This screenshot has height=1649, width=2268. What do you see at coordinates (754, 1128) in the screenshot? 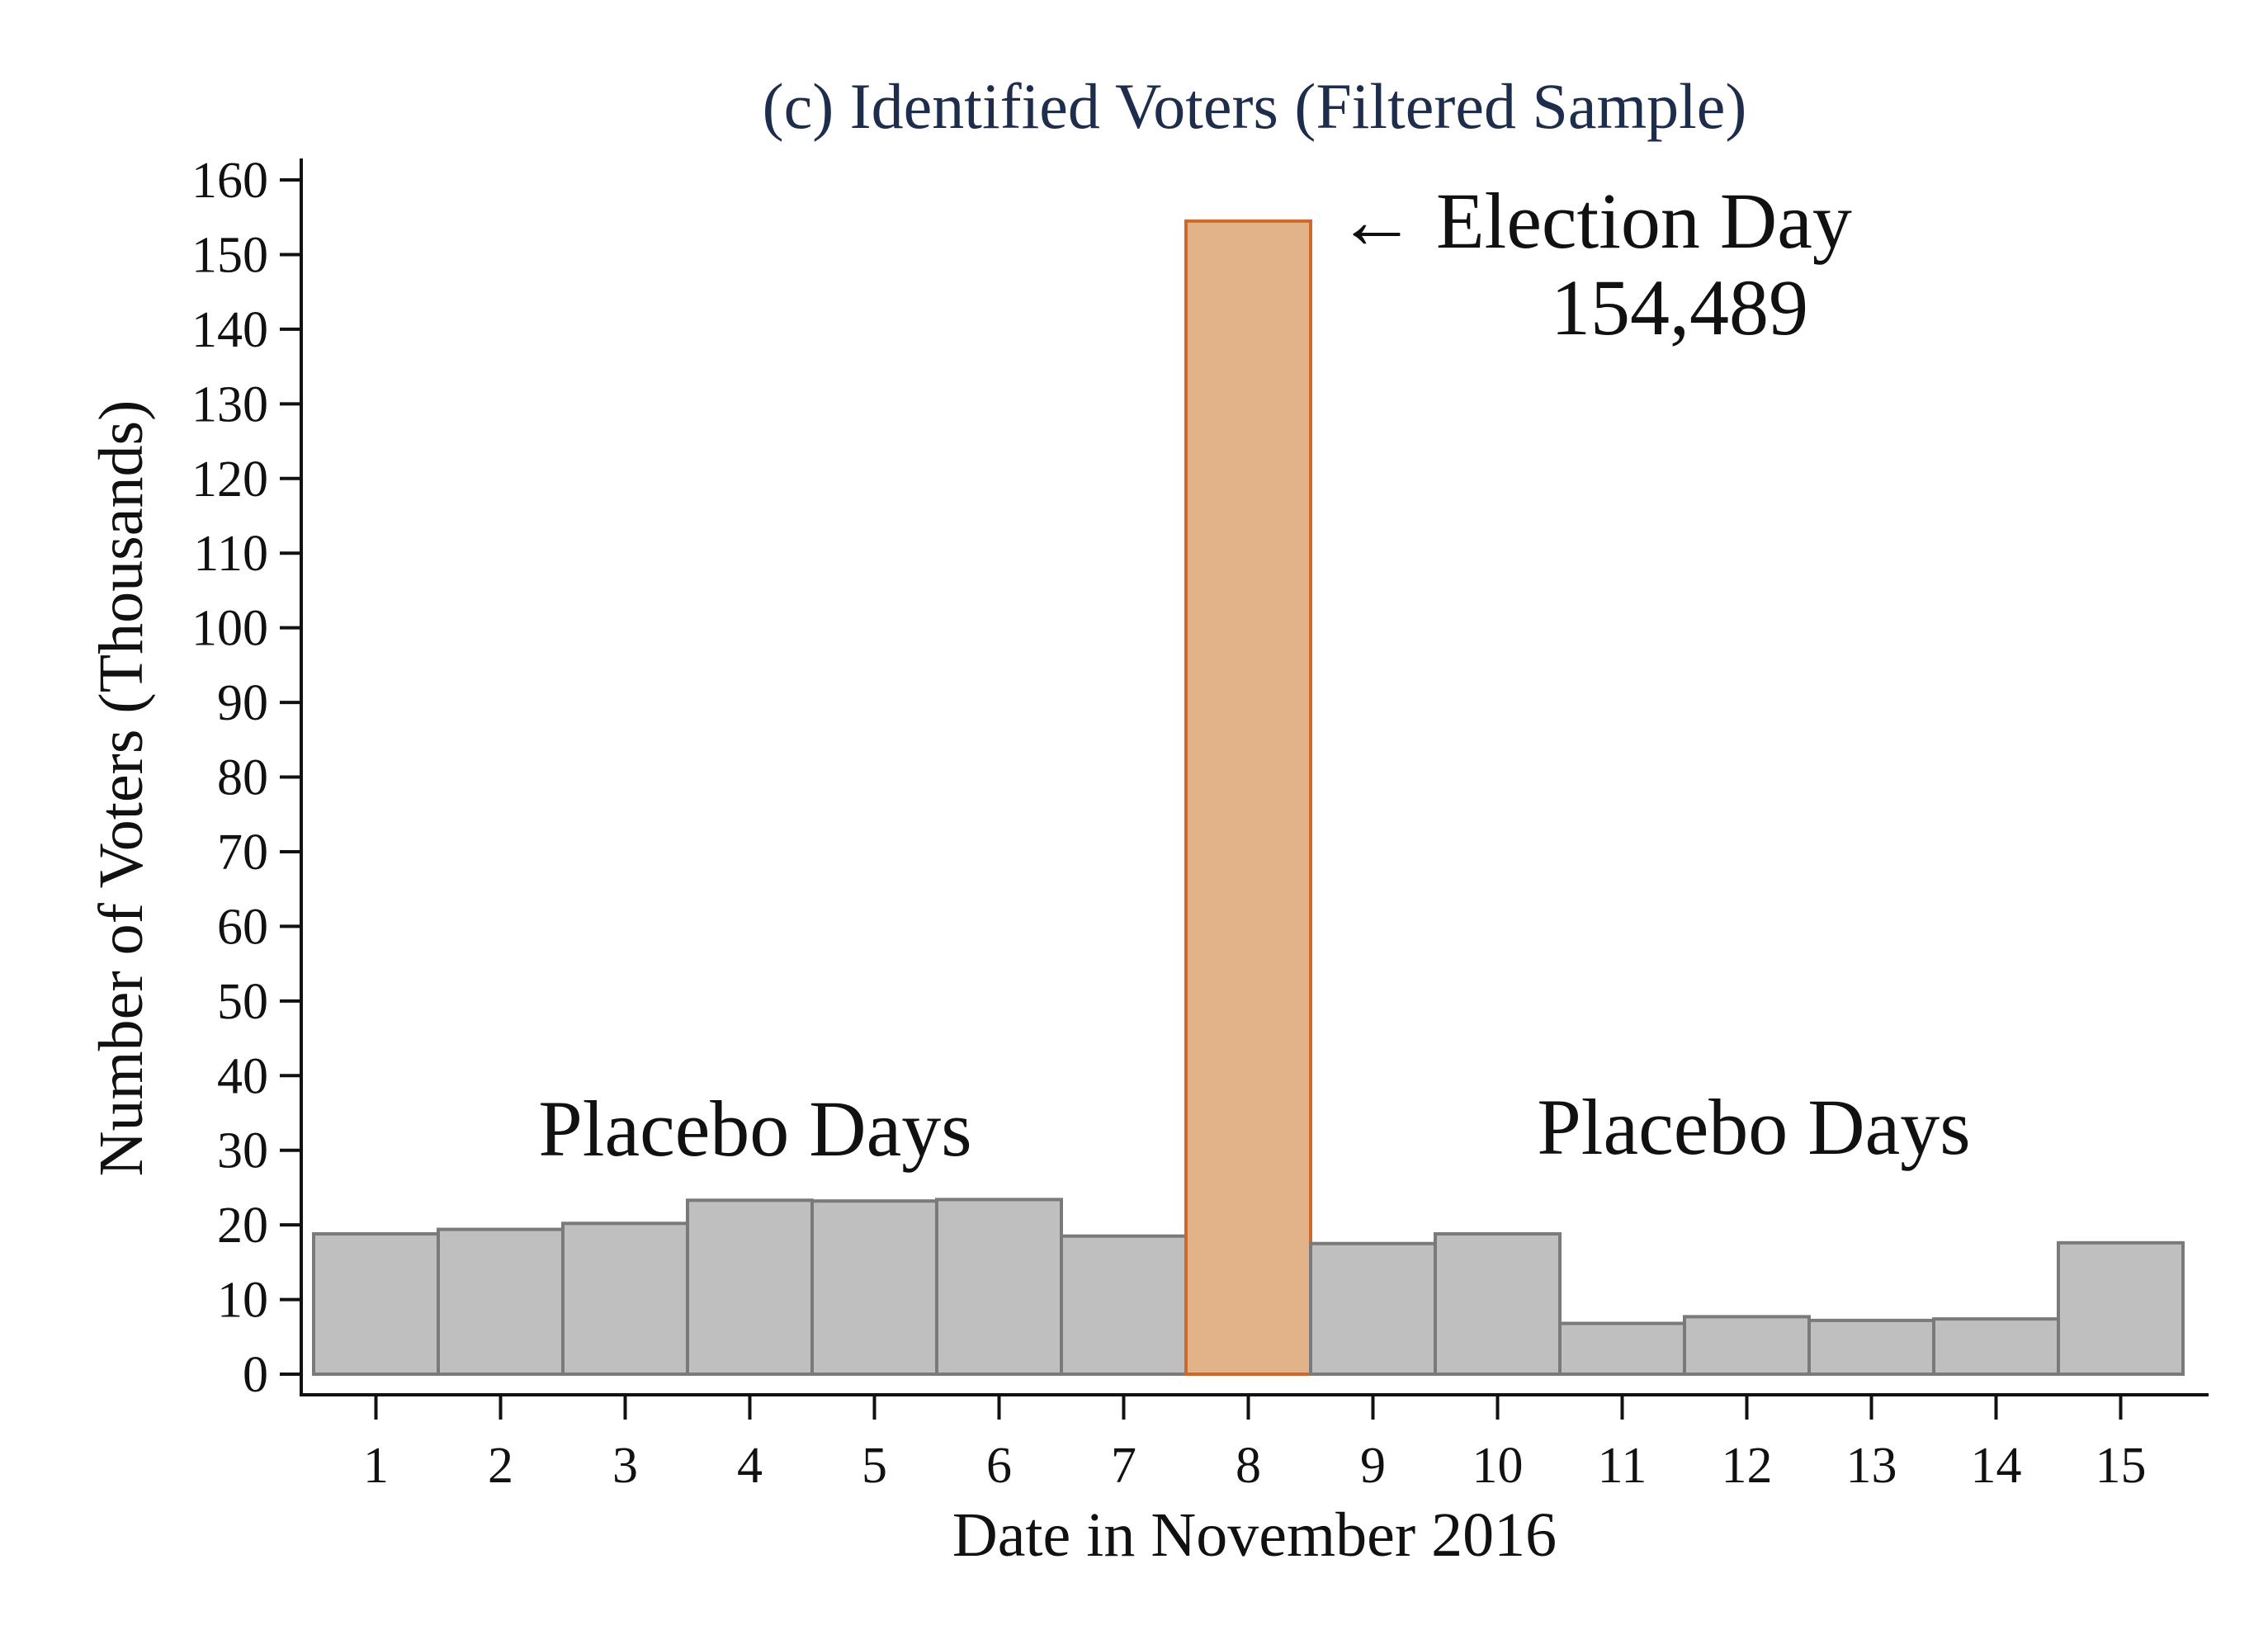
I see `placebo-days-left-label: Placebo Days` at bounding box center [754, 1128].